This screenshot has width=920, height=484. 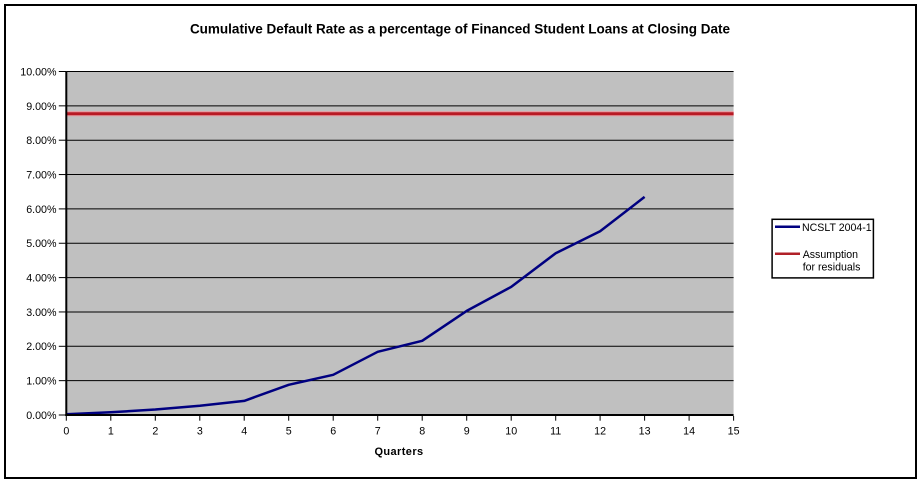 I want to click on svg-text: 2.00%, so click(x=41, y=347).